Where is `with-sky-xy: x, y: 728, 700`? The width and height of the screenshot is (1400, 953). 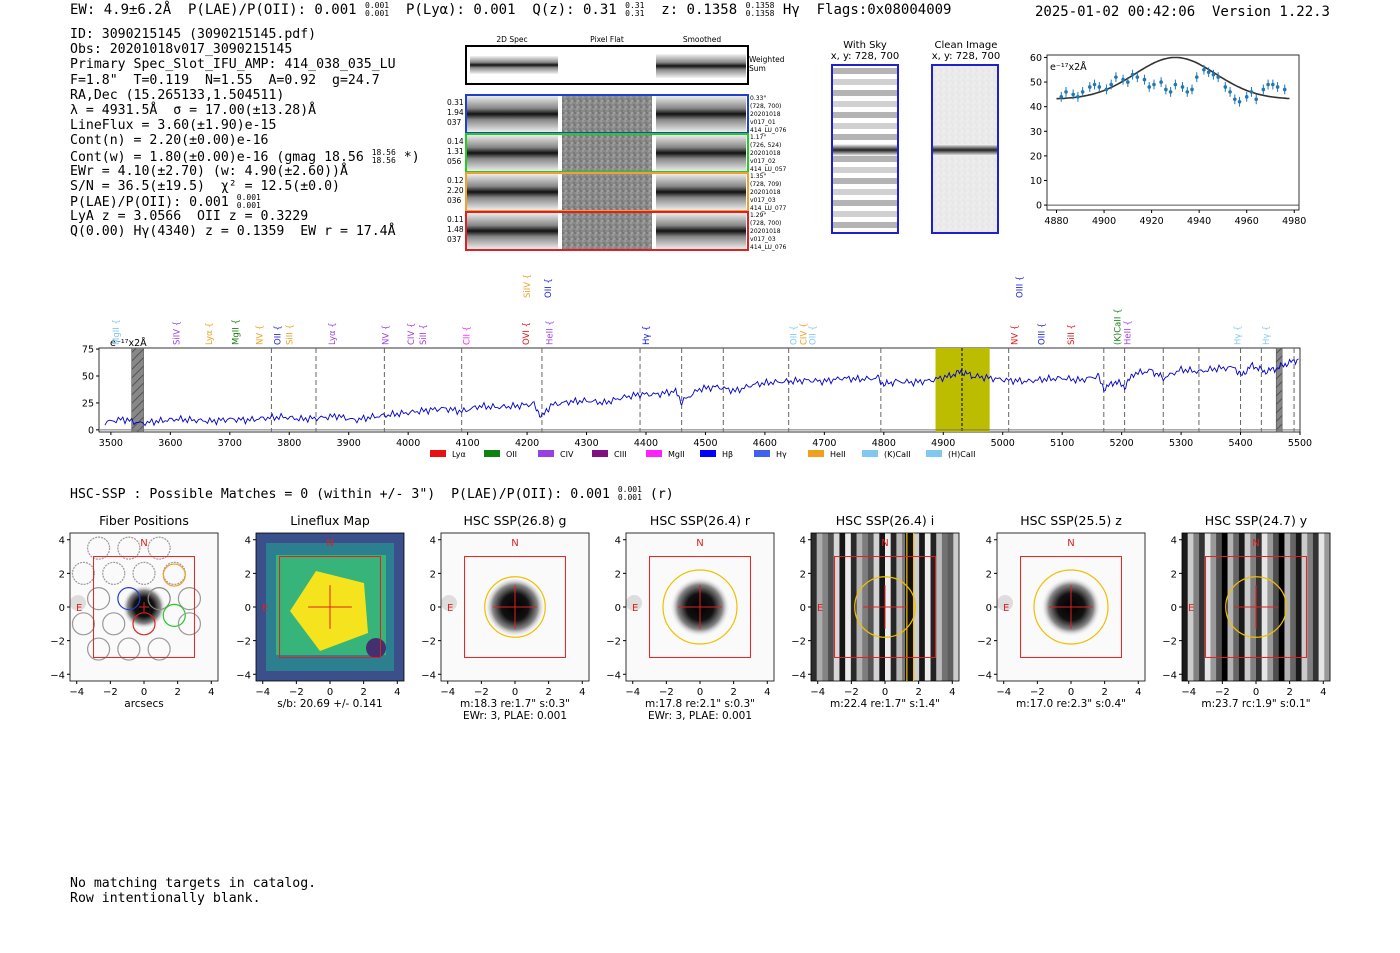
with-sky-xy: x, y: 728, 700 is located at coordinates (865, 56).